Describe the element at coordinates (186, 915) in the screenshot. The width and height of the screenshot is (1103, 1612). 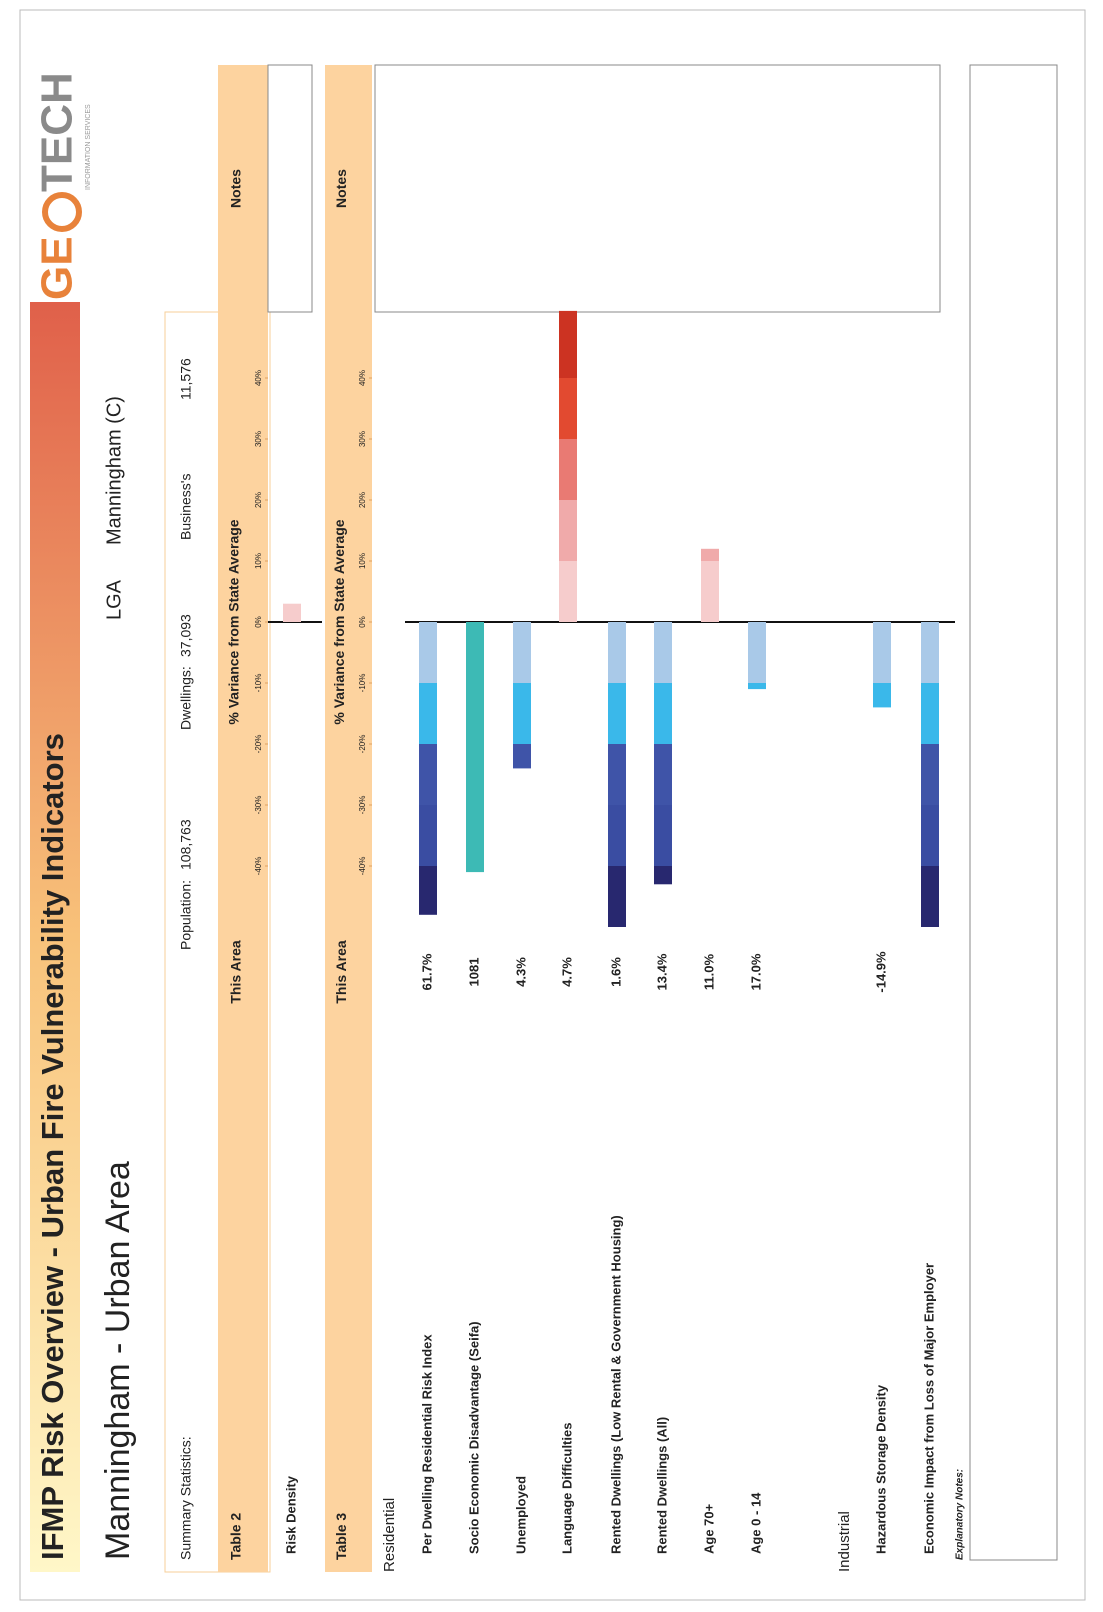
I see `population-label: Population:` at that location.